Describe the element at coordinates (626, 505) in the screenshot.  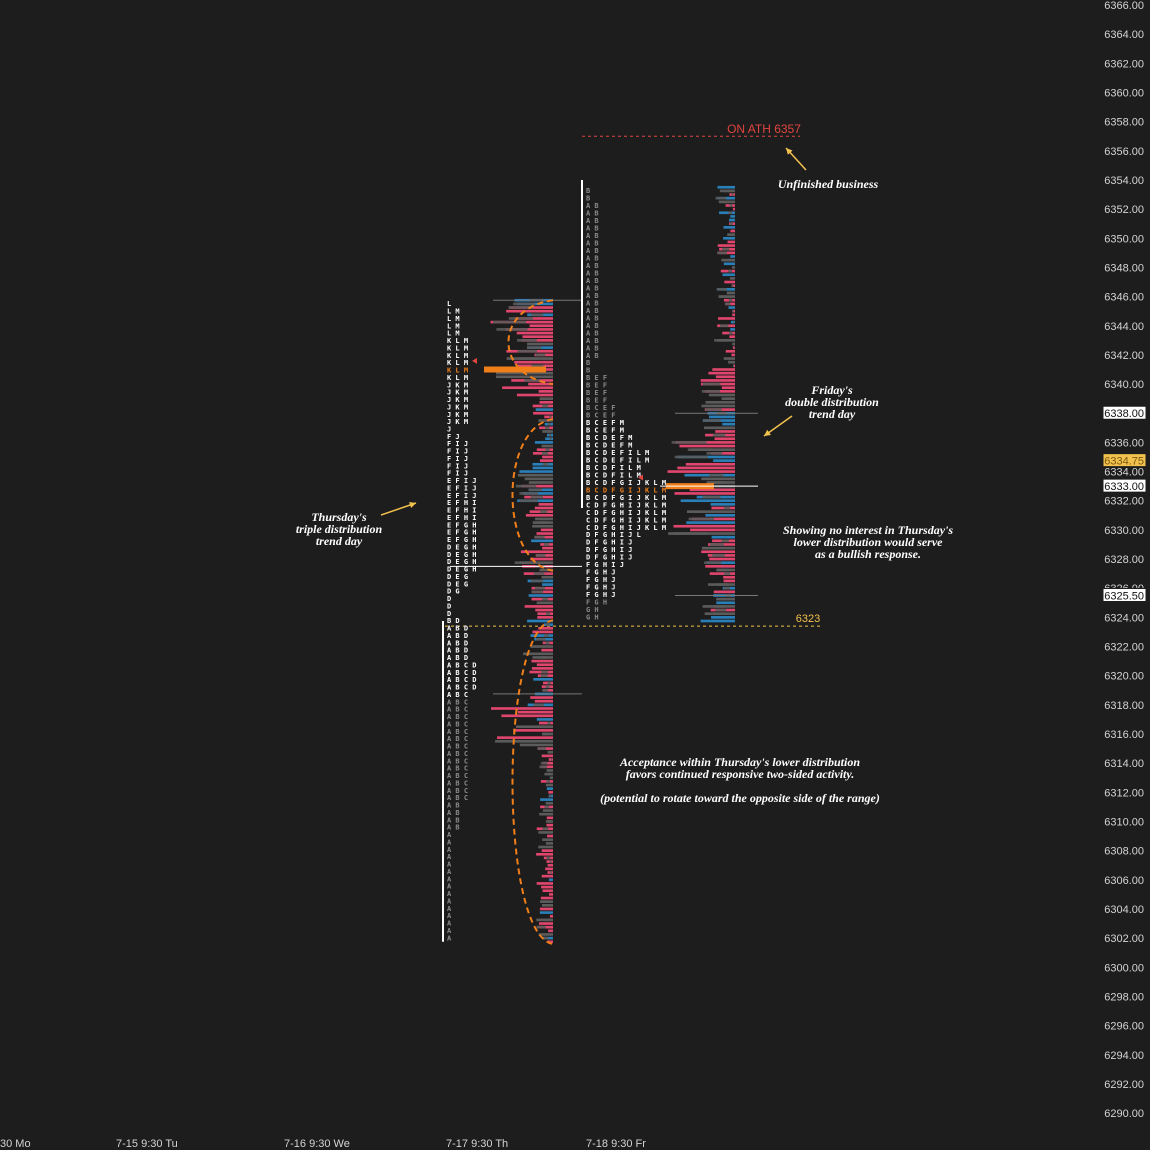
I see `tpo-row: C D F G H I J K L M` at that location.